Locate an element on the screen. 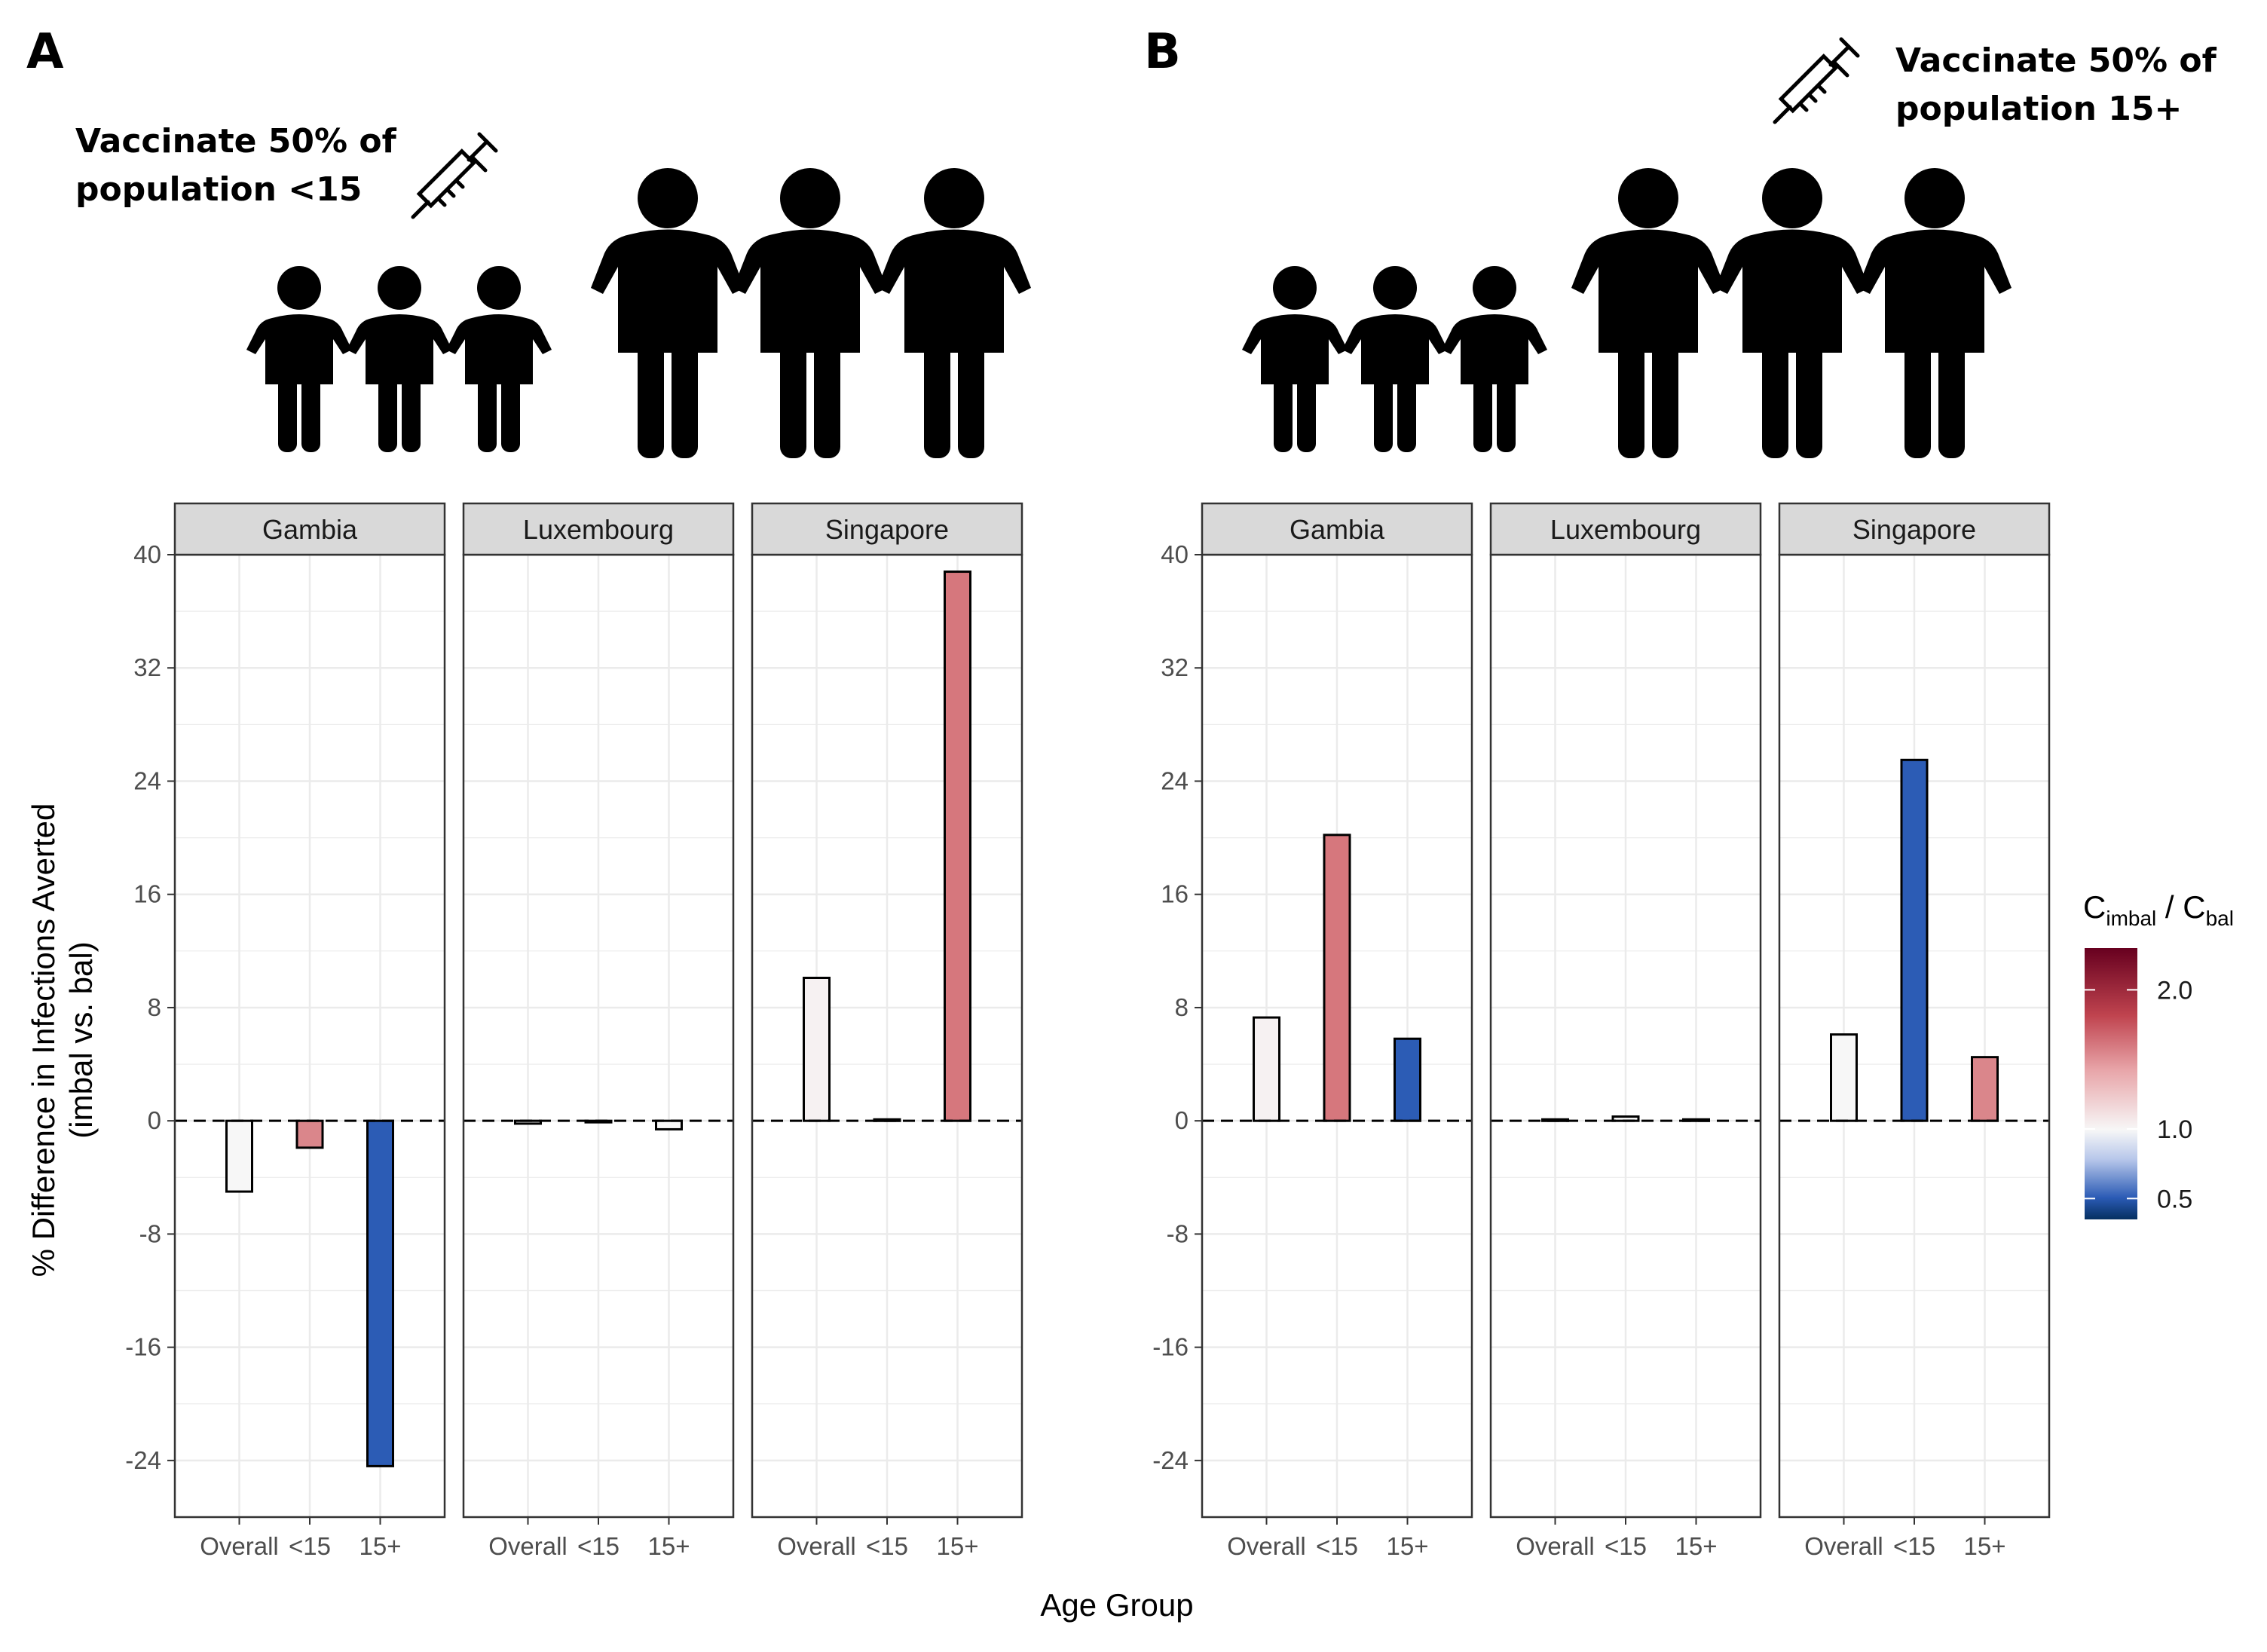  legend-tick-label: 2.0 is located at coordinates (2174, 991).